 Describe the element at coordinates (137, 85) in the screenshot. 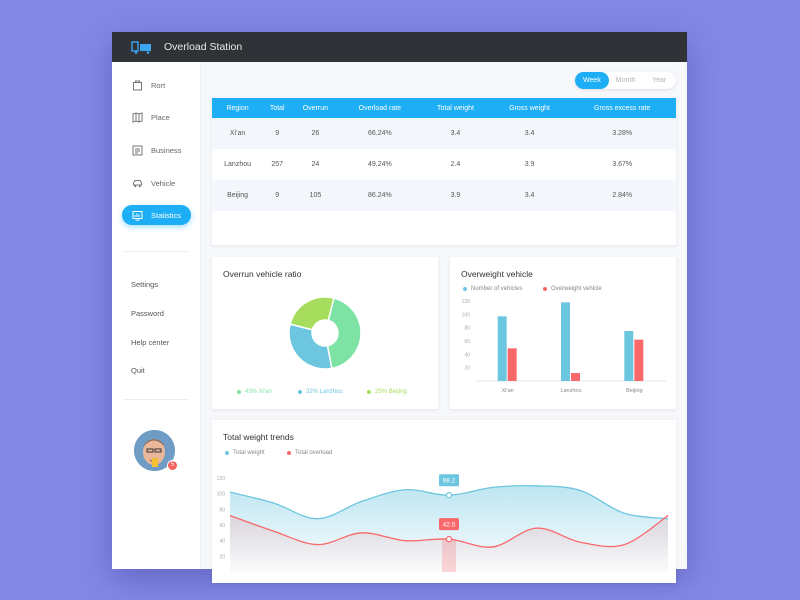

I see `bag-icon` at that location.